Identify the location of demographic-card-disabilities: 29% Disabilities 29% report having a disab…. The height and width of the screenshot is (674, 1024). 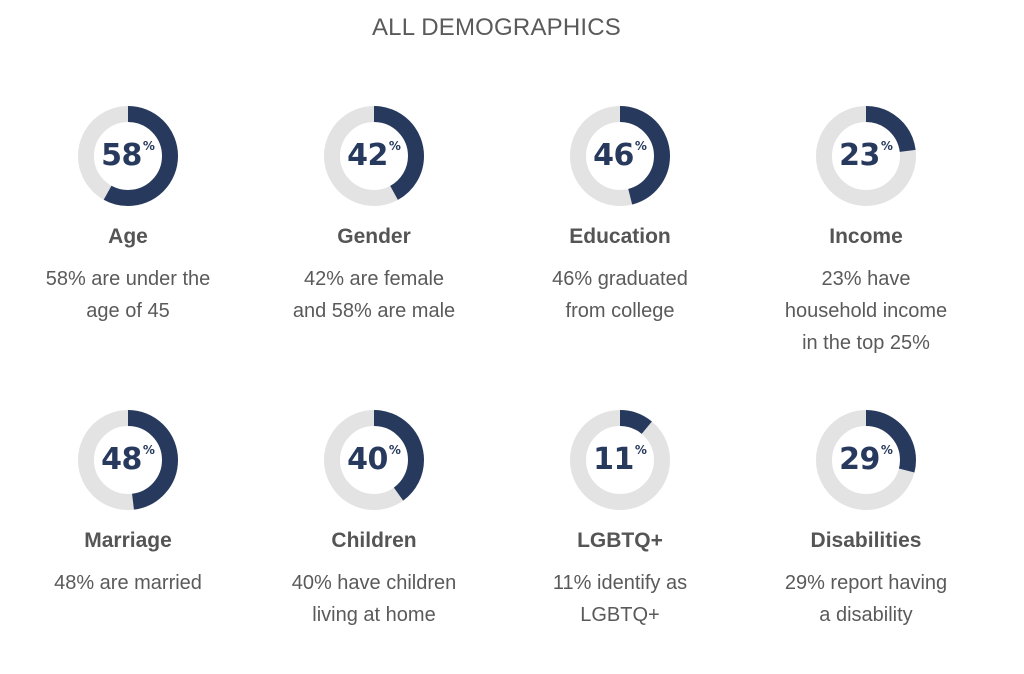
(866, 519).